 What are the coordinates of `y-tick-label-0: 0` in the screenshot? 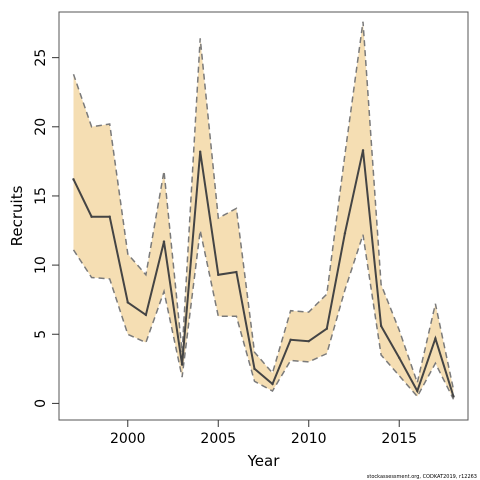 It's located at (41, 403).